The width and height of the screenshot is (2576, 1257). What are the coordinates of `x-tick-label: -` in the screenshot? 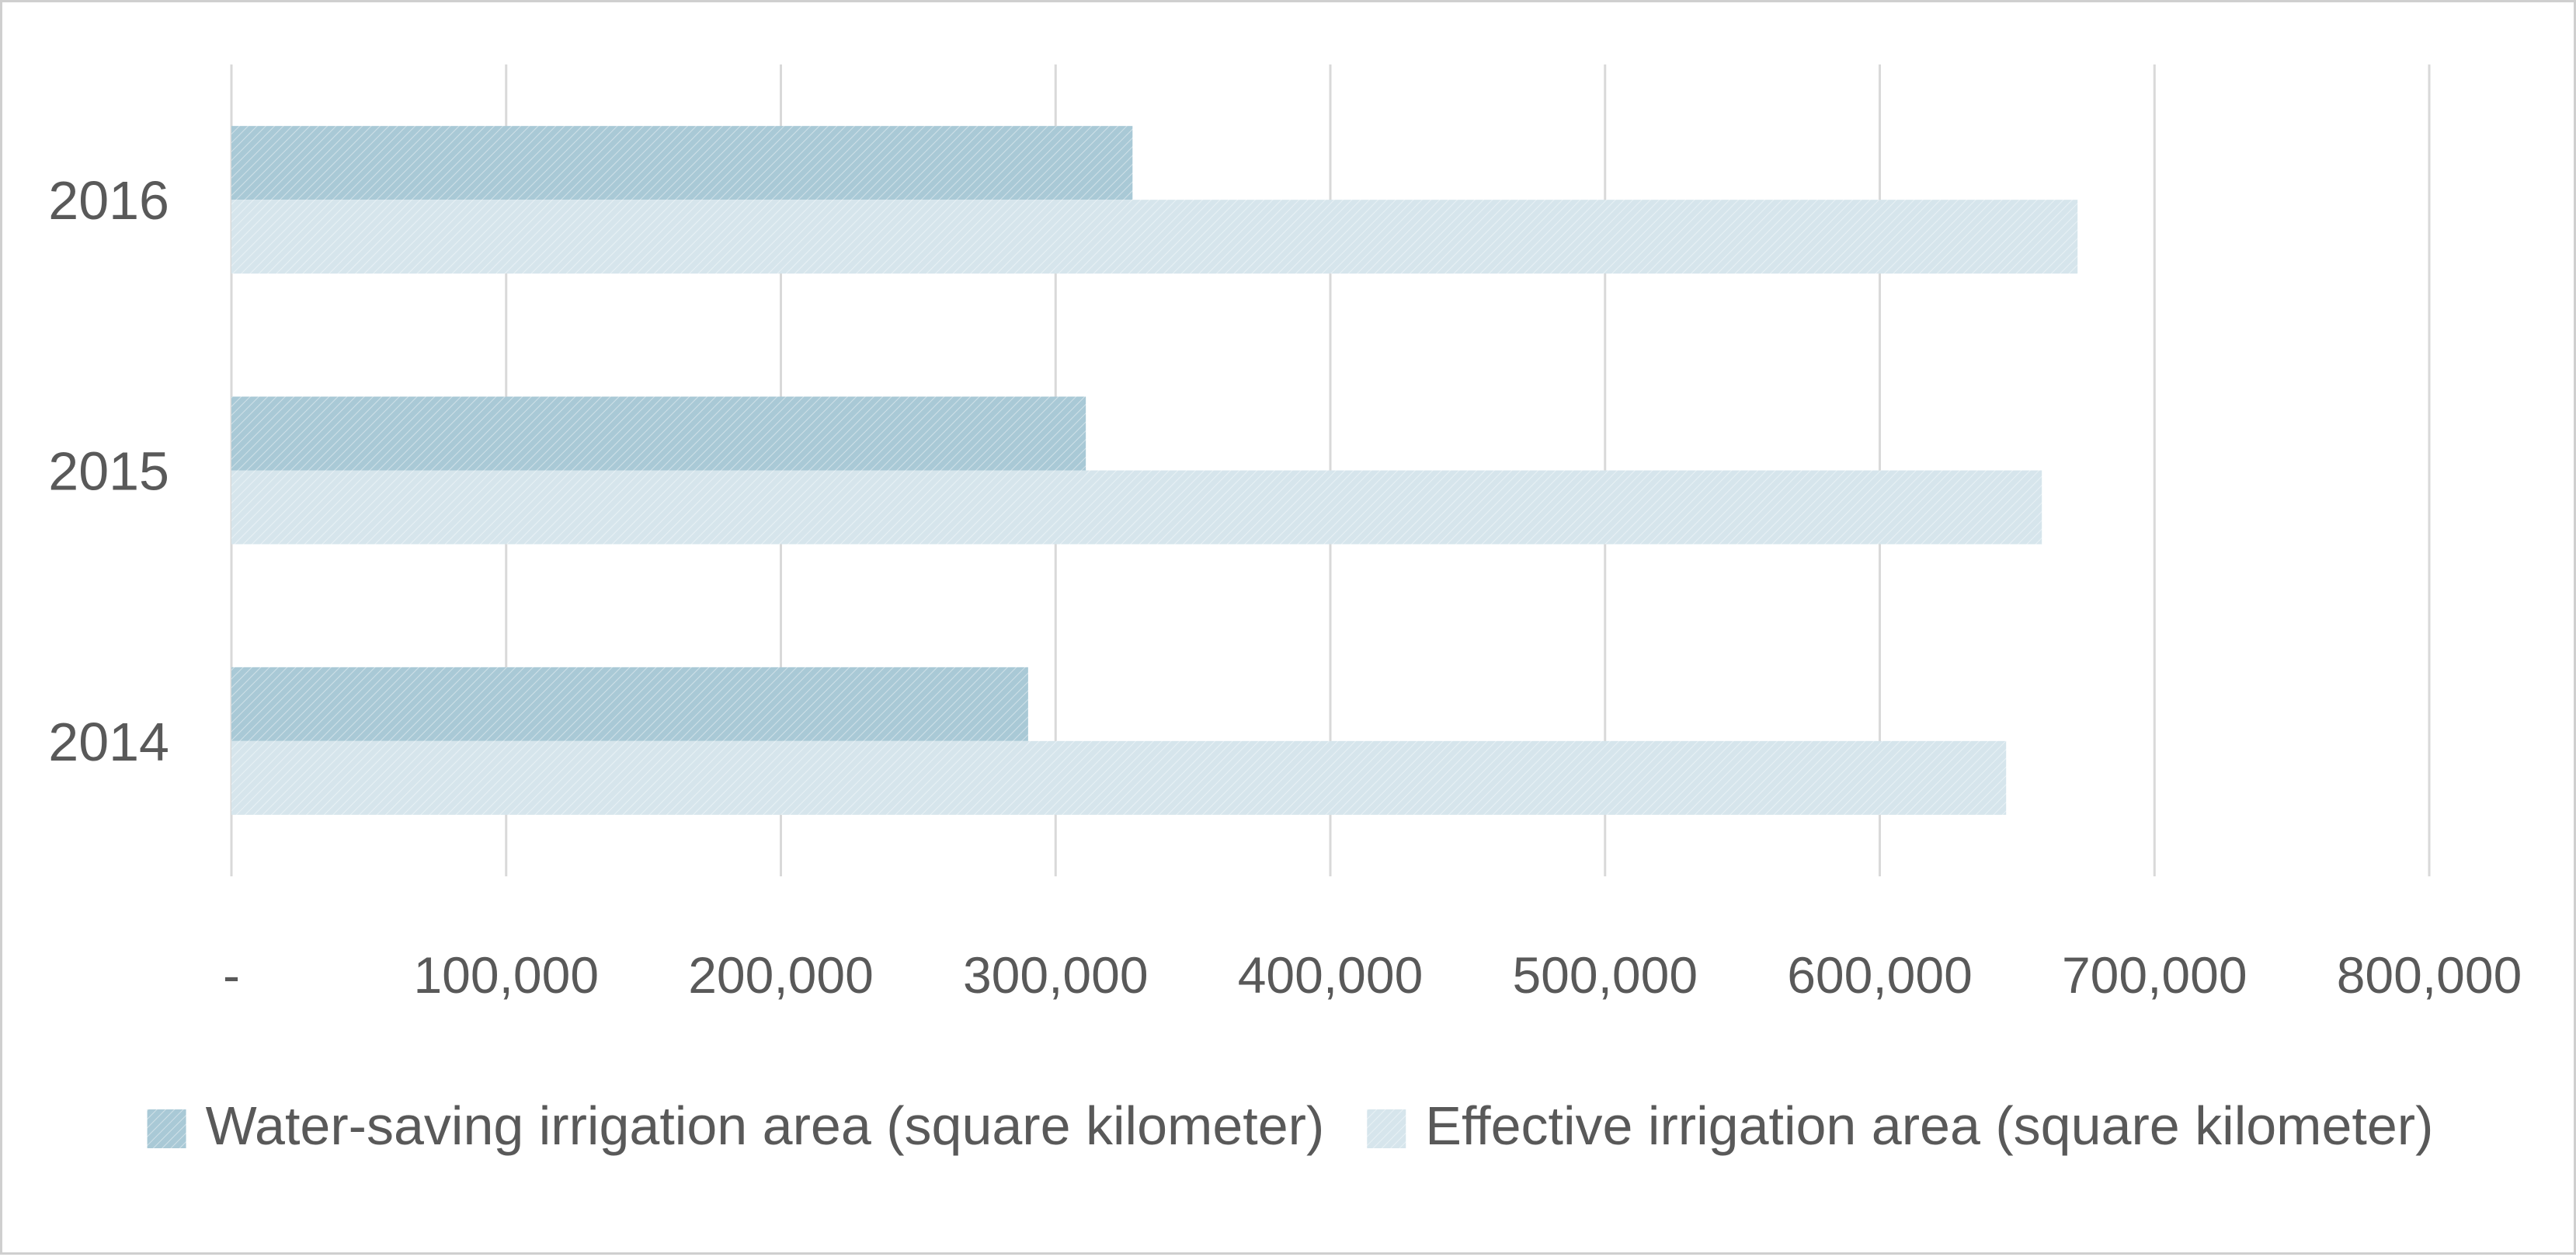 It's located at (232, 975).